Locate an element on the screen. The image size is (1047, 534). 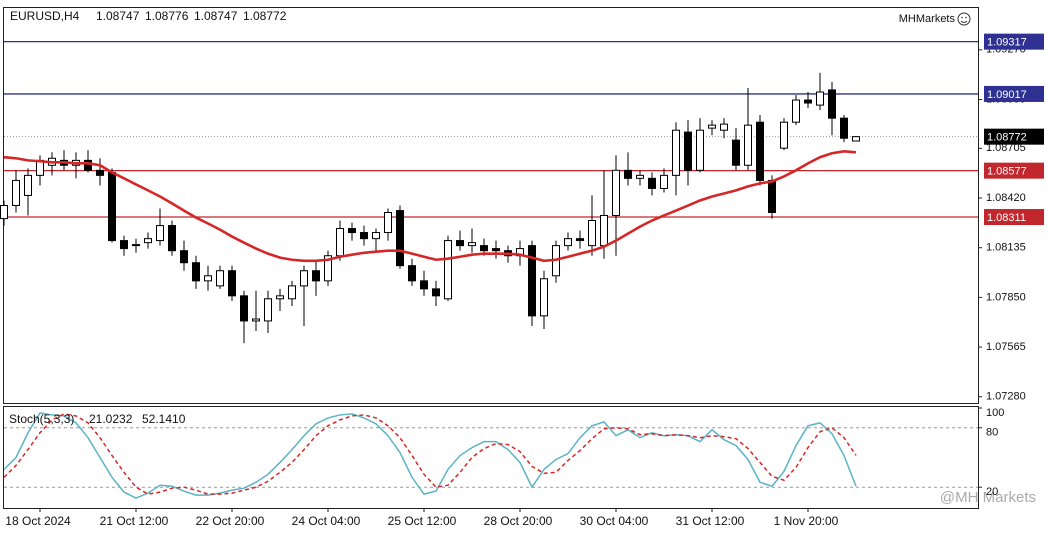
x-tick-label: 28 Oct 20:00 is located at coordinates (518, 521).